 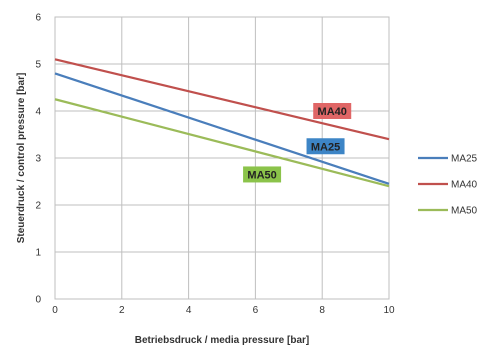 I want to click on x-tick-label: 6, so click(x=256, y=310).